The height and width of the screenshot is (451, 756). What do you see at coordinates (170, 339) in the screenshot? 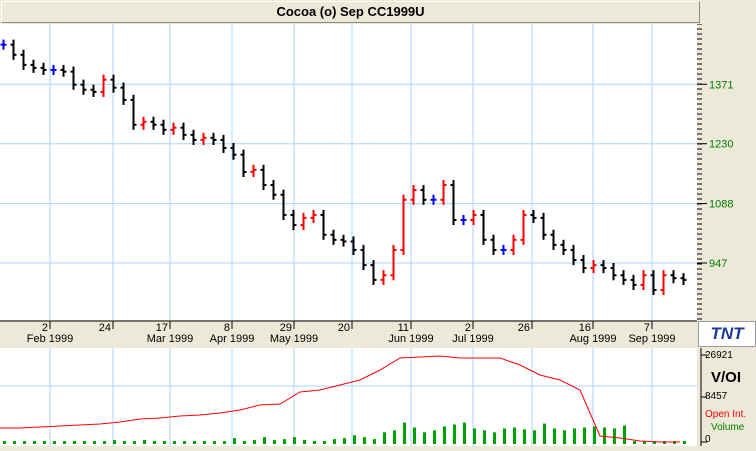
I see `date-month-label: Mar 1999` at bounding box center [170, 339].